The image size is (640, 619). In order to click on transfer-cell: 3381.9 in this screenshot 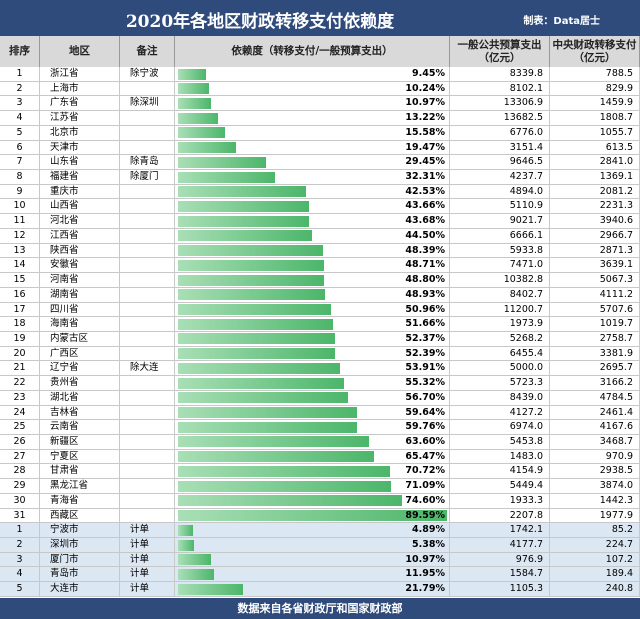, I will do `click(595, 353)`.